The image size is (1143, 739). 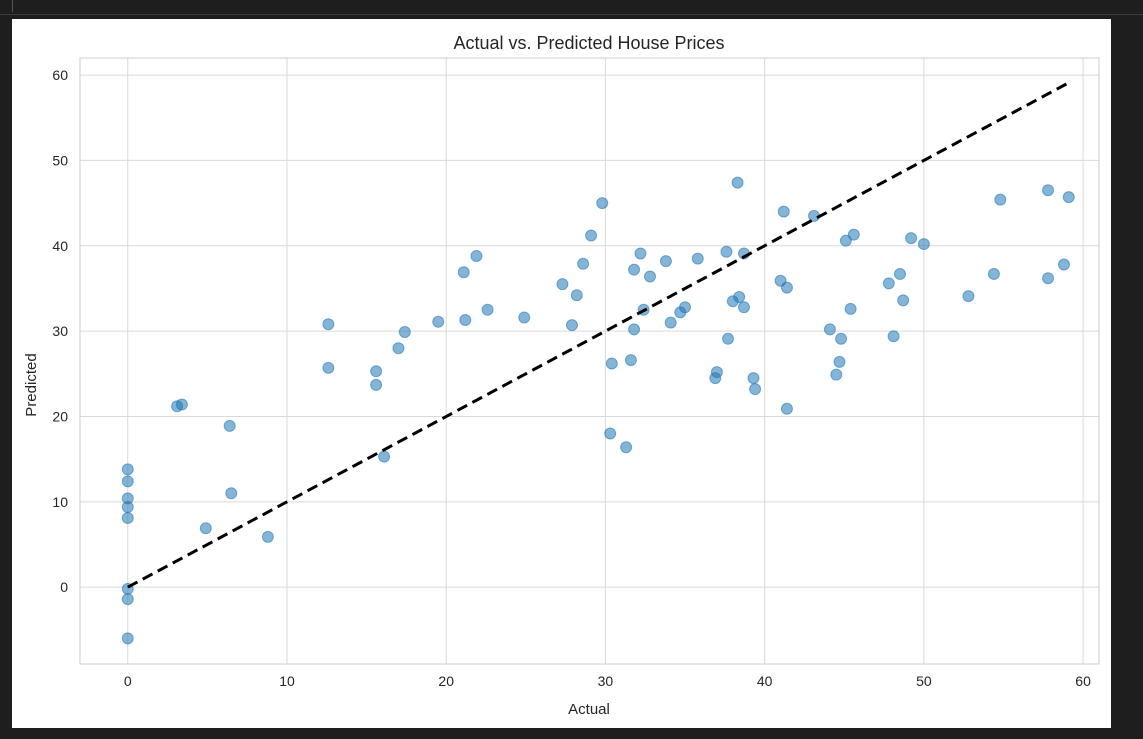 I want to click on y-tick-label: 50, so click(x=60, y=160).